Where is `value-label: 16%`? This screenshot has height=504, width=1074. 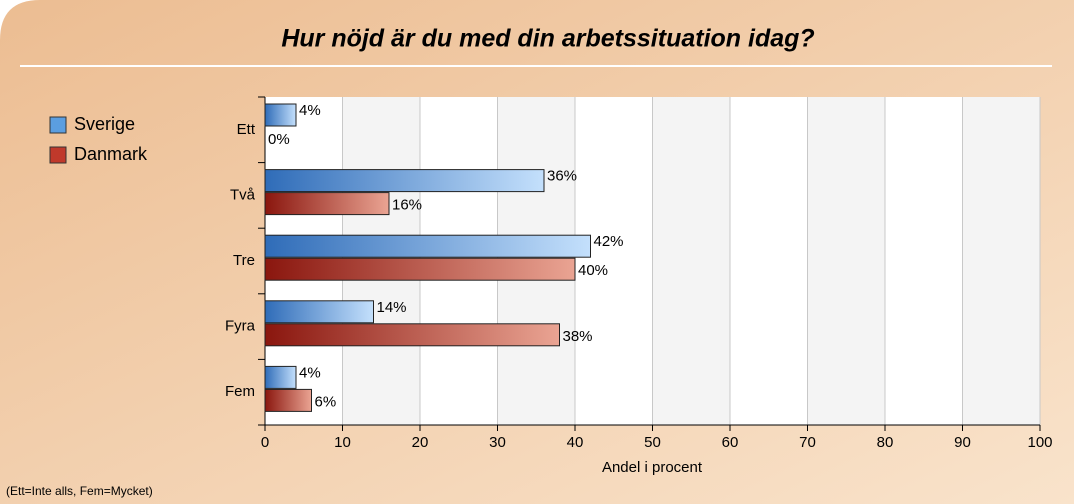 value-label: 16% is located at coordinates (407, 205).